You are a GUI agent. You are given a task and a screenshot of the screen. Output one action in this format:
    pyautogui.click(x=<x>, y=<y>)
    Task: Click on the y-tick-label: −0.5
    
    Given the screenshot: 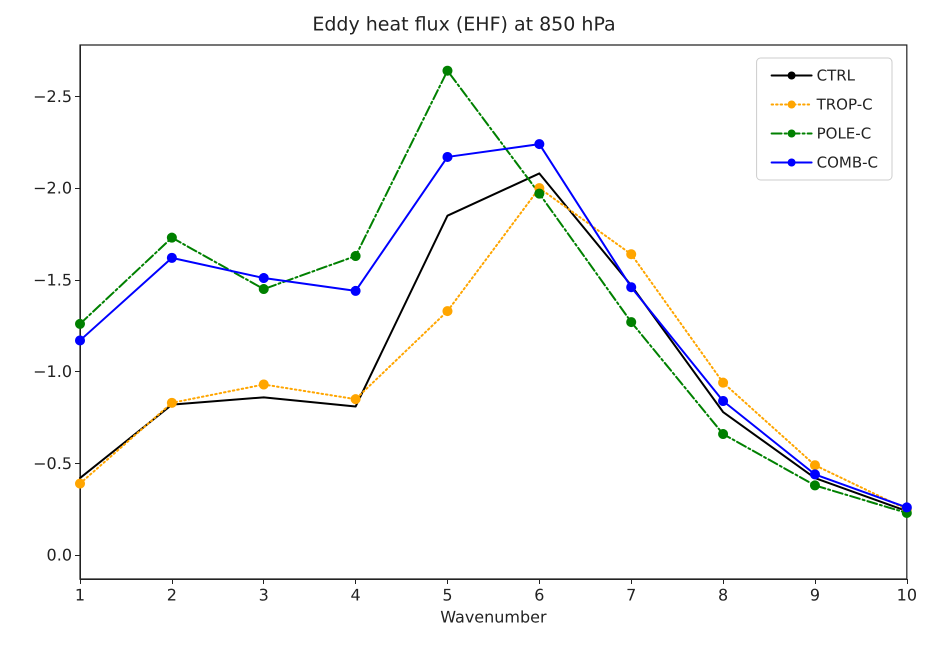 What is the action you would take?
    pyautogui.click(x=52, y=463)
    